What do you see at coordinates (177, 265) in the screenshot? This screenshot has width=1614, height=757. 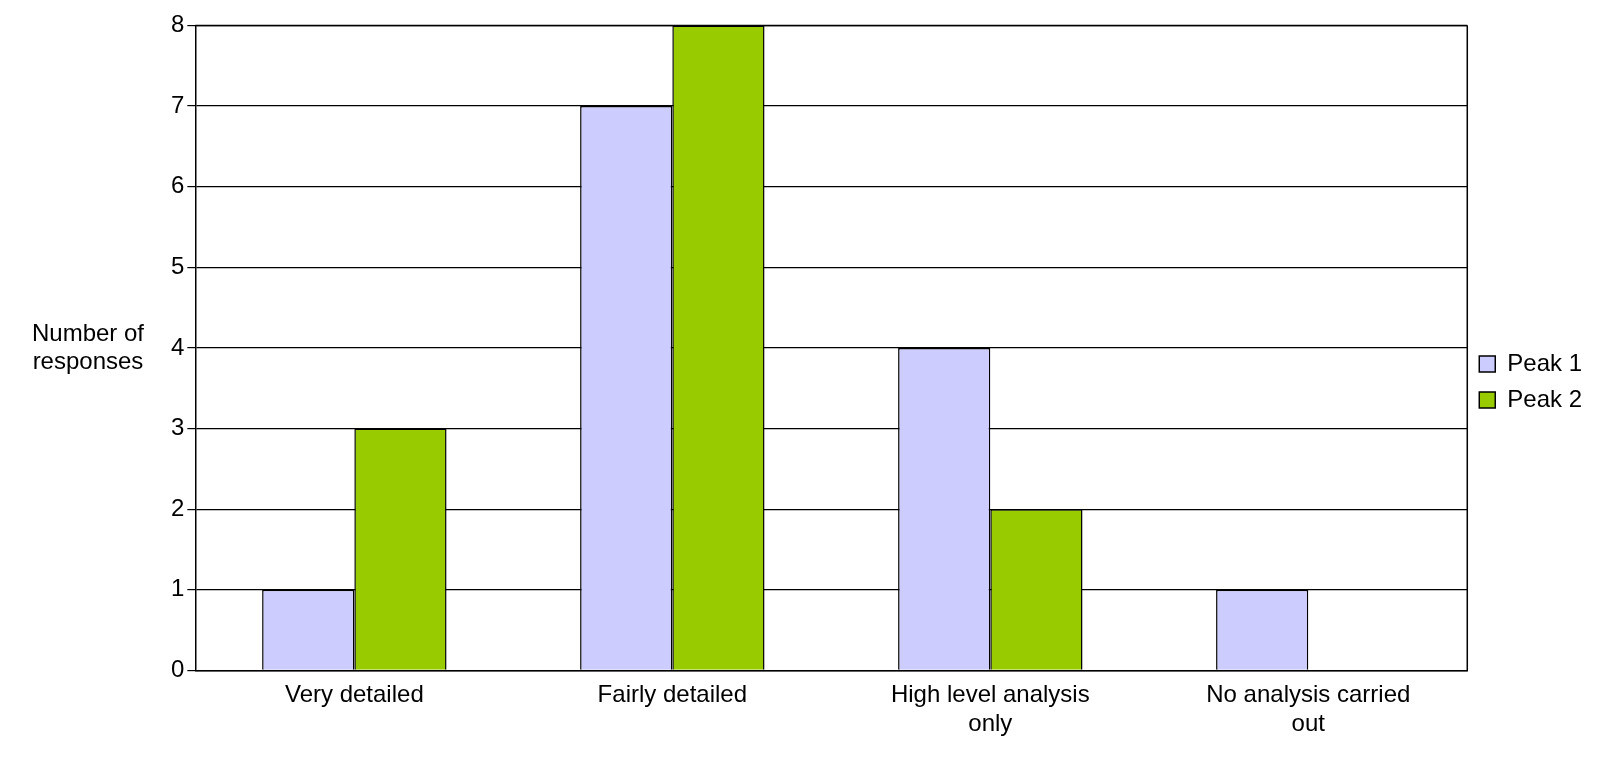 I see `y-tick-label: 5` at bounding box center [177, 265].